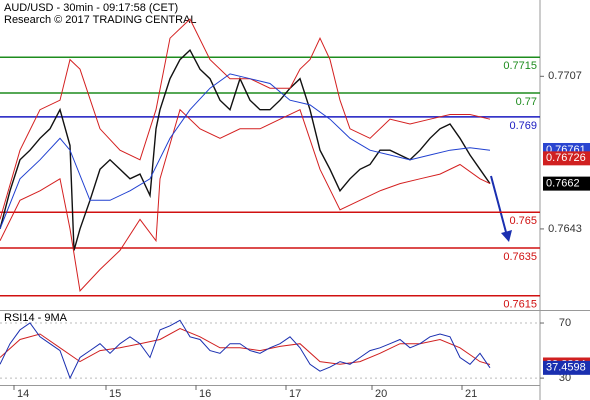 The height and width of the screenshot is (400, 590). Describe the element at coordinates (565, 323) in the screenshot. I see `y-tick-label: 70` at that location.